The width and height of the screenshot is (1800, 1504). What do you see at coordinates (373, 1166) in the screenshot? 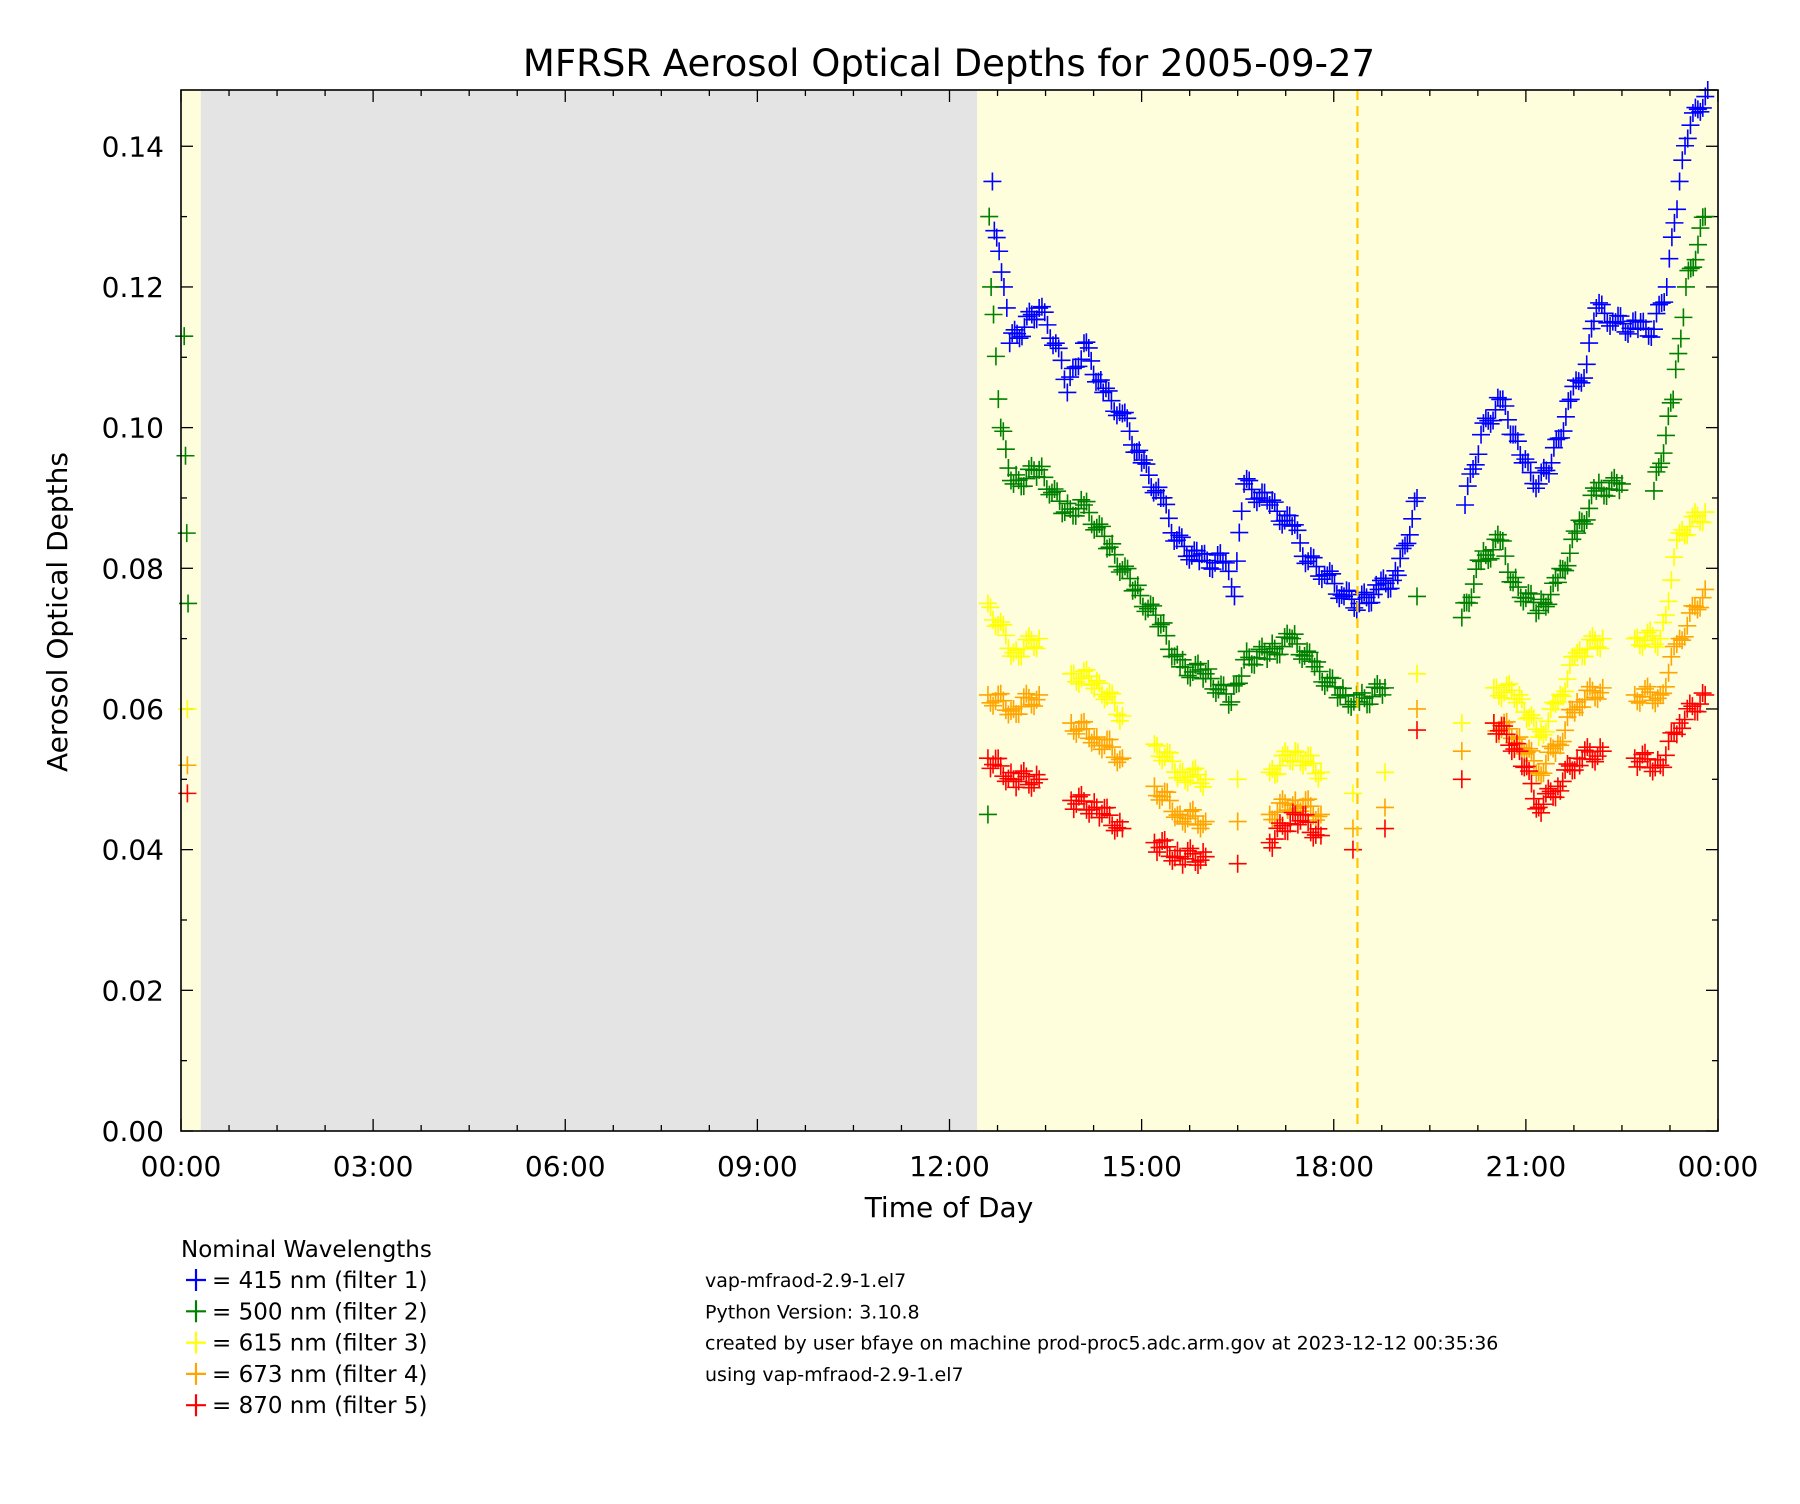
I see `x-tick-label: 03:00` at bounding box center [373, 1166].